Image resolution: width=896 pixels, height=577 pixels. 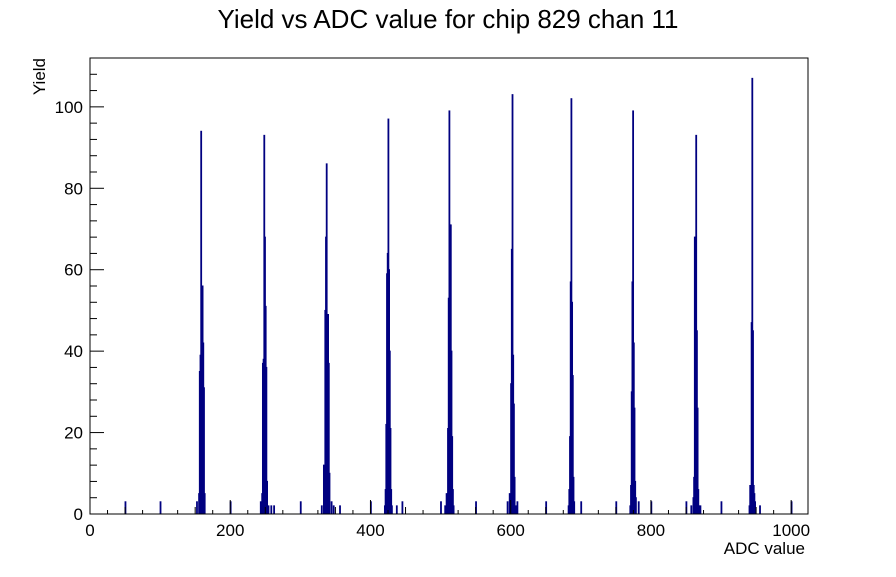 What do you see at coordinates (79, 290) in the screenshot?
I see `y-axis-ticks: 0 20 40 60 80 100` at bounding box center [79, 290].